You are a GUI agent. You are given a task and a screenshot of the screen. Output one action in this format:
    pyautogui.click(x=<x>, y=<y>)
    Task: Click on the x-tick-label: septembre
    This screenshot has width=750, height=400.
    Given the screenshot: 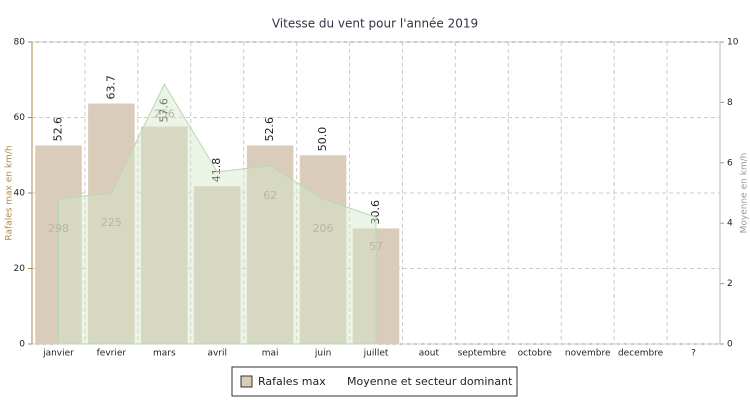 What is the action you would take?
    pyautogui.click(x=482, y=354)
    